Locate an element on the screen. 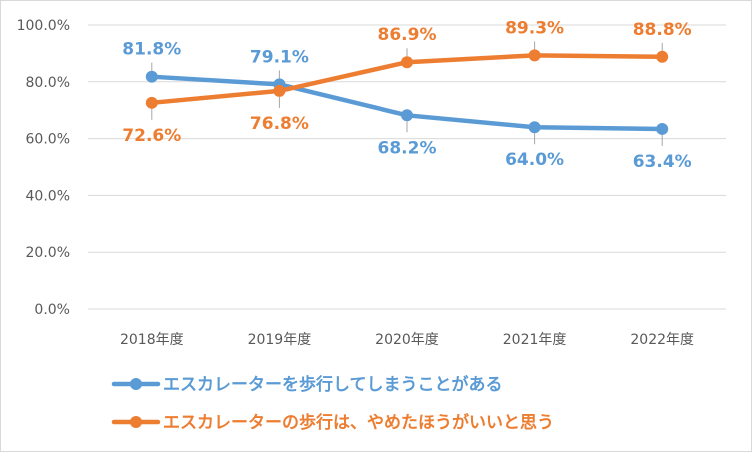 Image resolution: width=752 pixels, height=456 pixels. data-label-s2-5: 88.8% is located at coordinates (662, 30).